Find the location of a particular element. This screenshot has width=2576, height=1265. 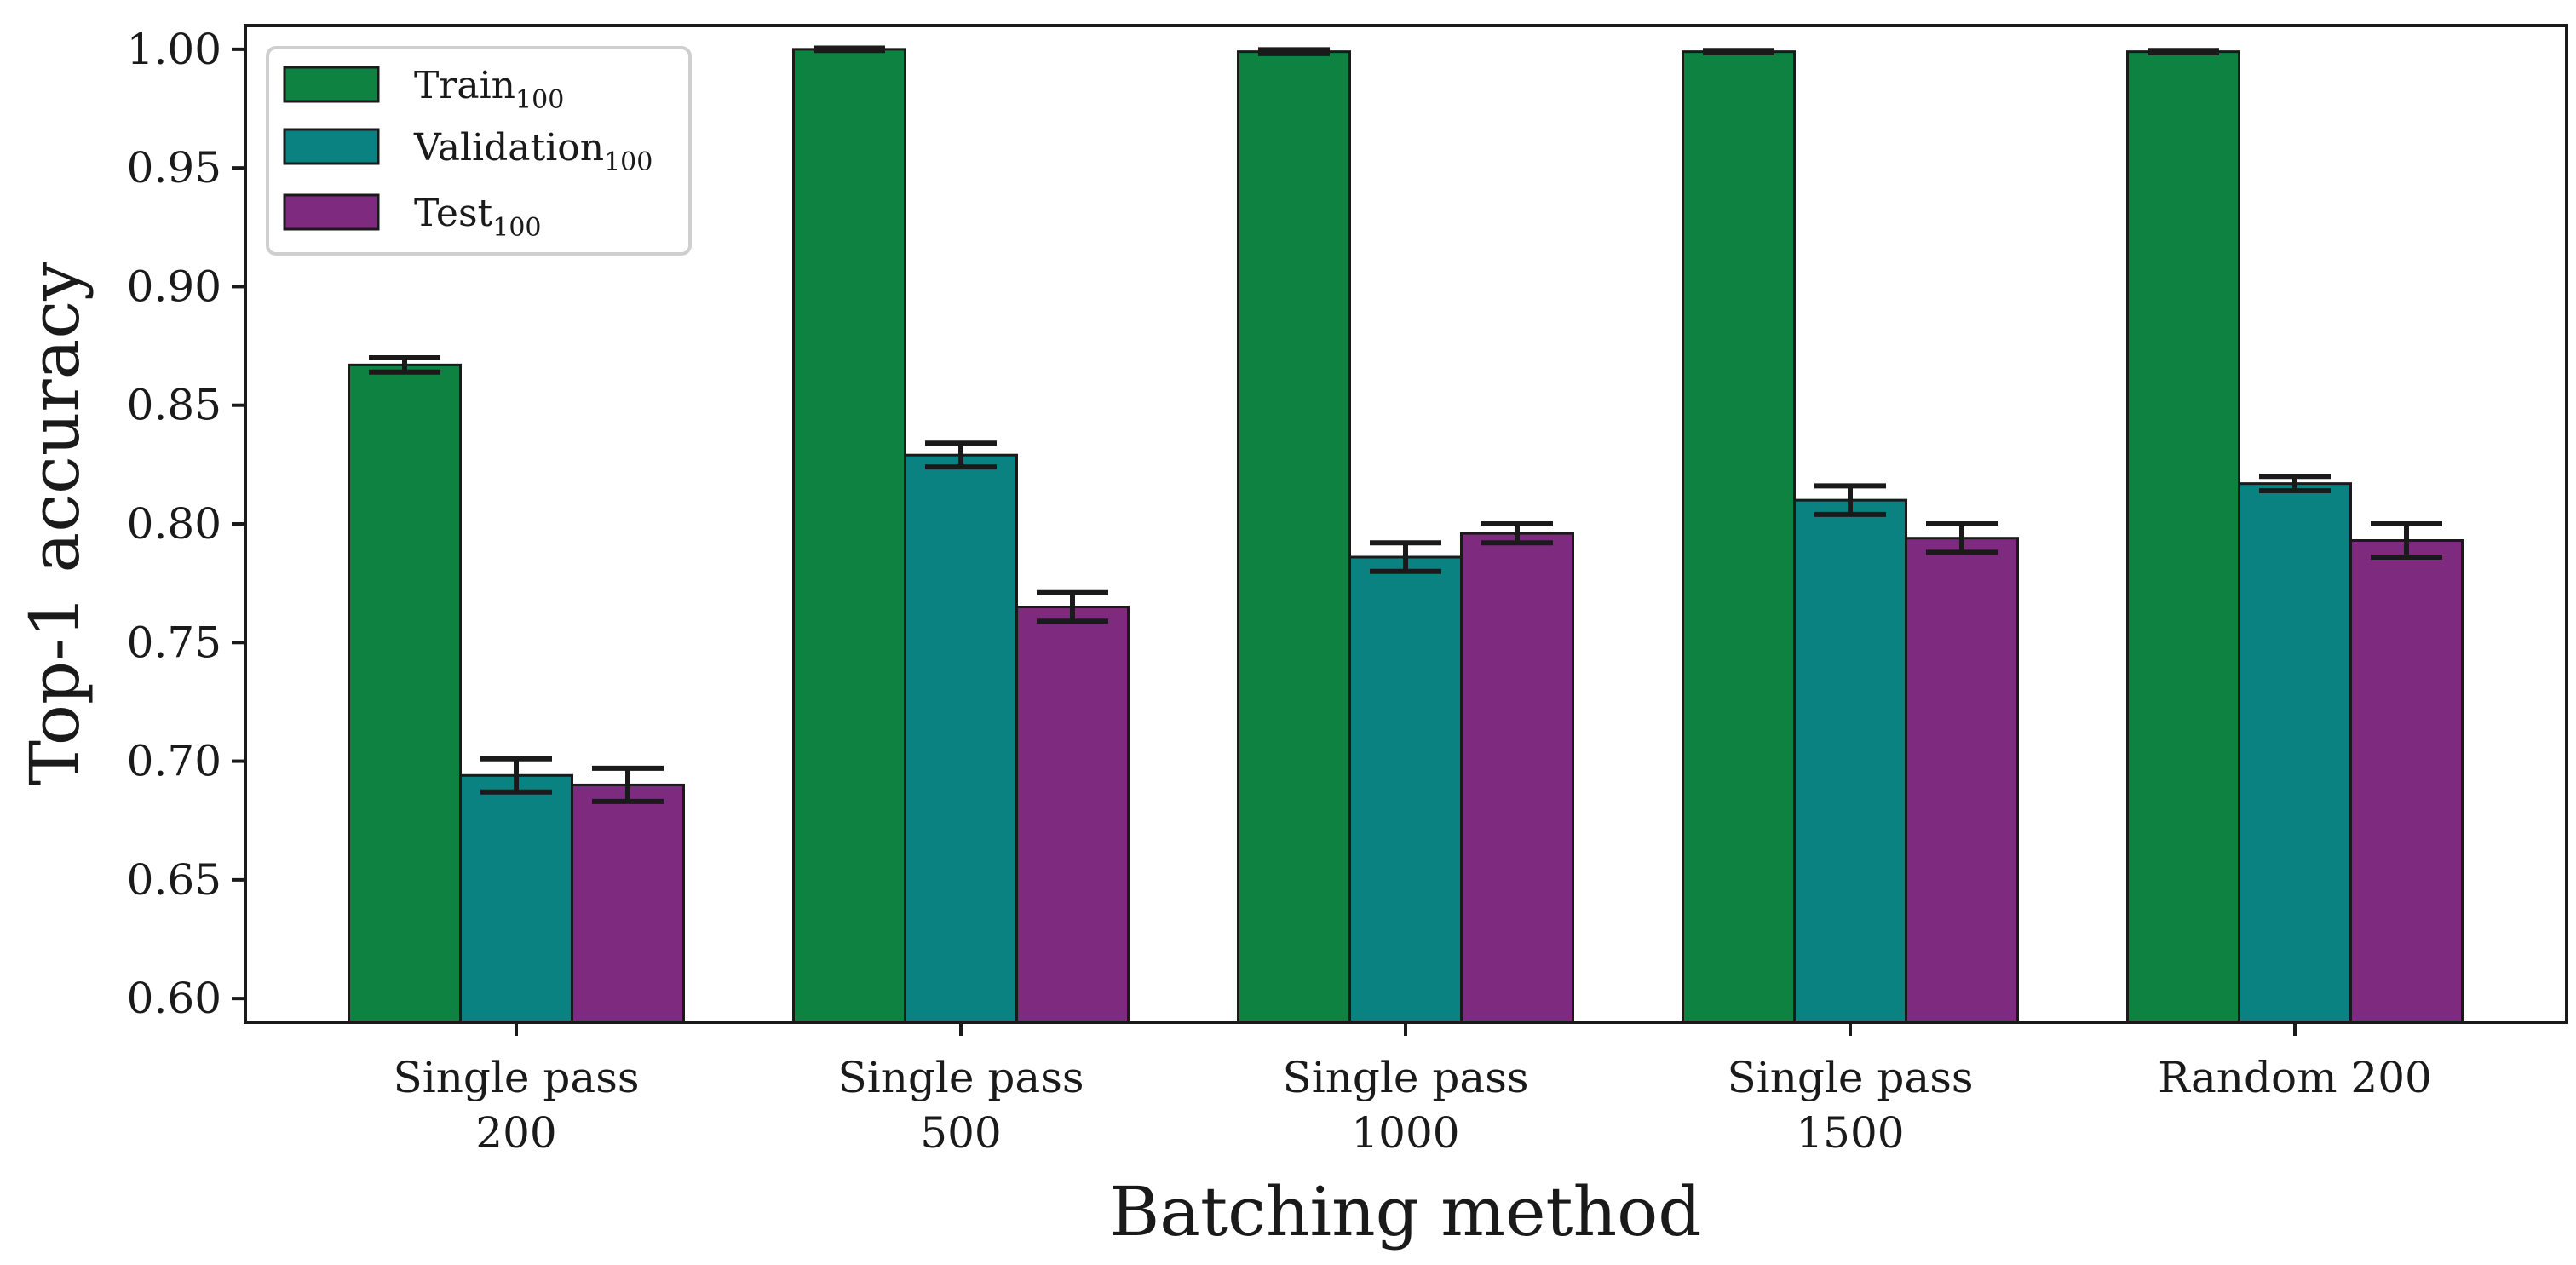

y-tick-label: 0.75 is located at coordinates (174, 642).